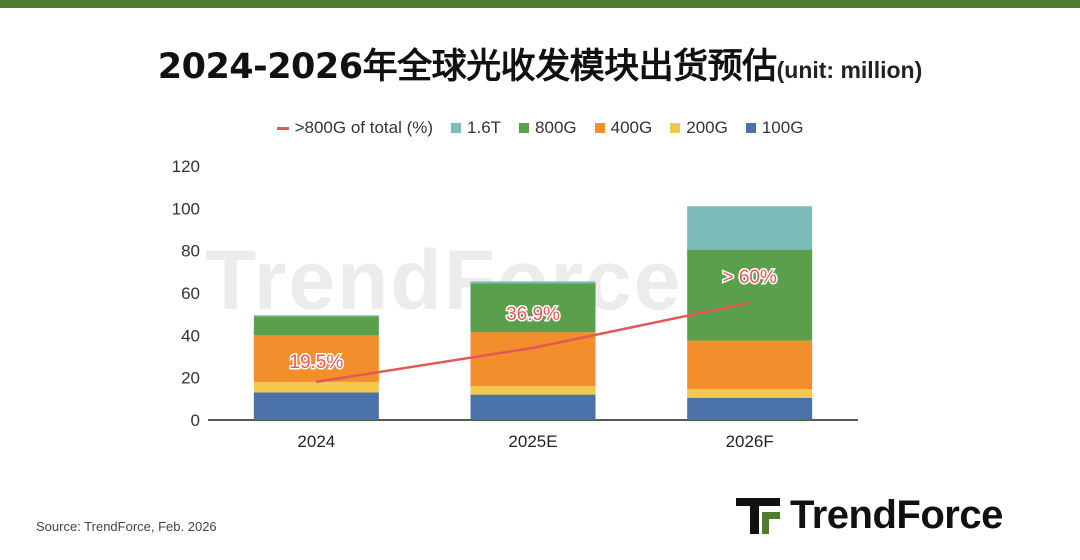 The image size is (1080, 560). Describe the element at coordinates (282, 128) in the screenshot. I see `legend-swatch-line` at that location.